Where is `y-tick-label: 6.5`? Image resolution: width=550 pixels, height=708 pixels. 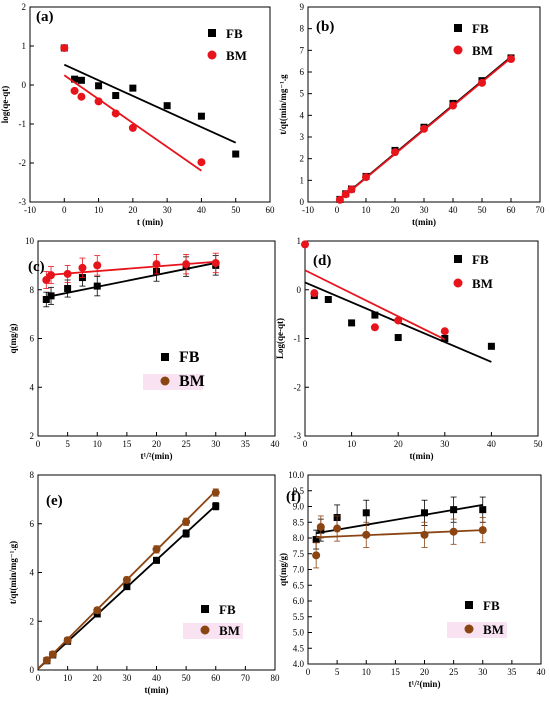
y-tick-label: 6.5 is located at coordinates (299, 585).